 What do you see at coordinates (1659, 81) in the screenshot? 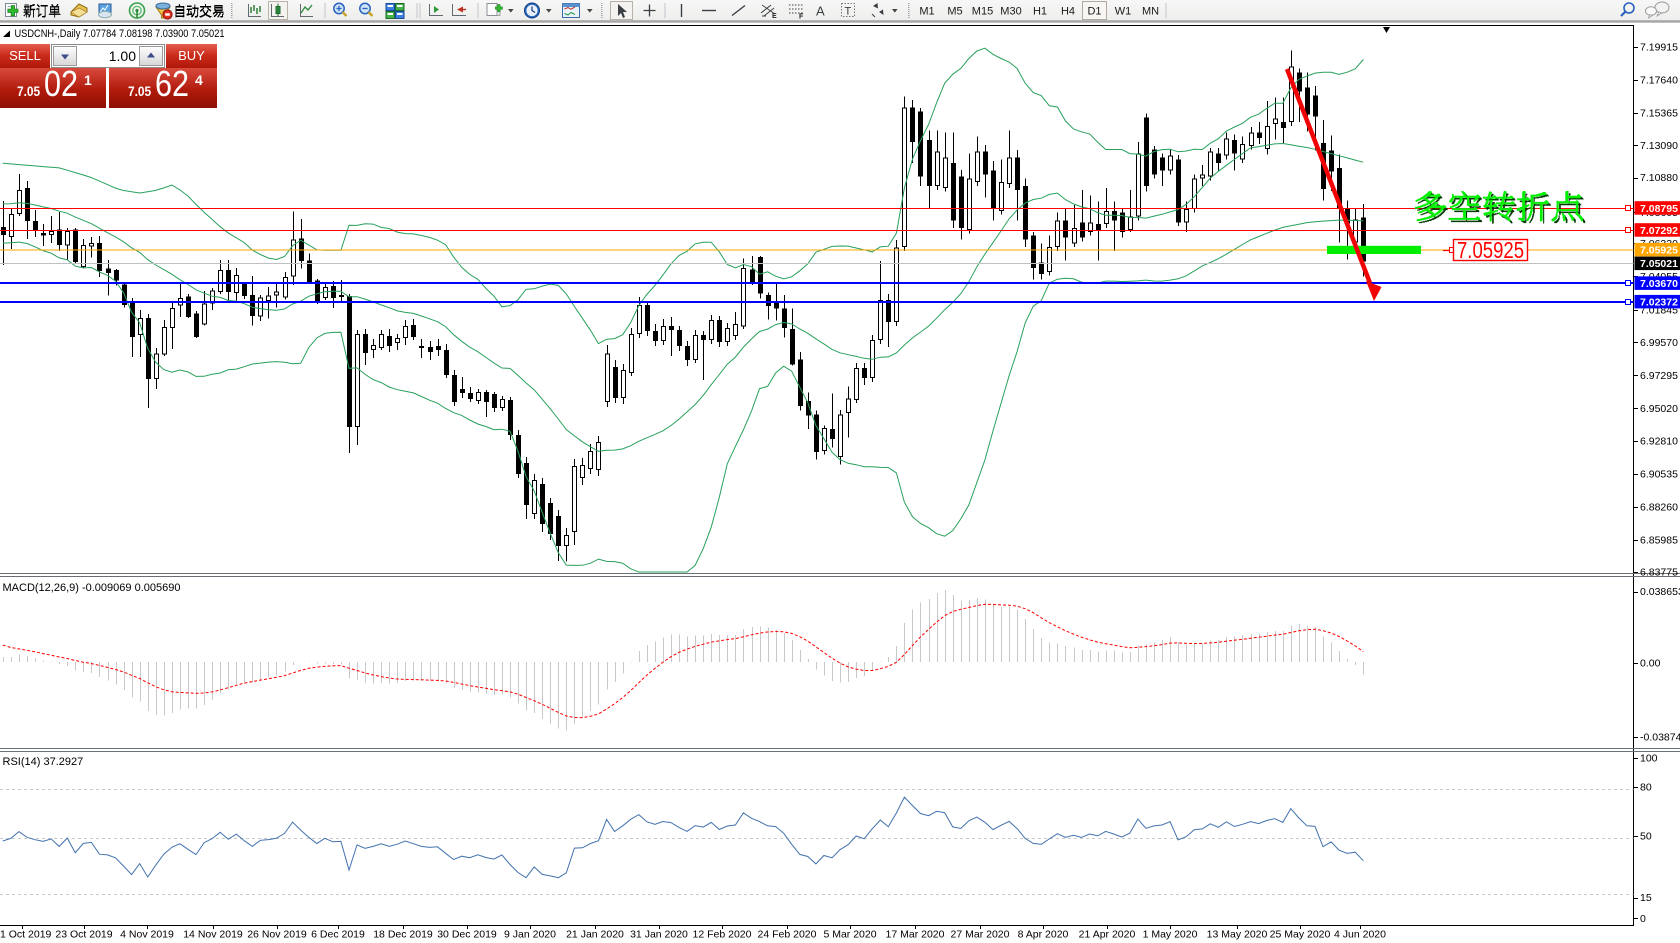
I see `svg-text: 7.17640` at bounding box center [1659, 81].